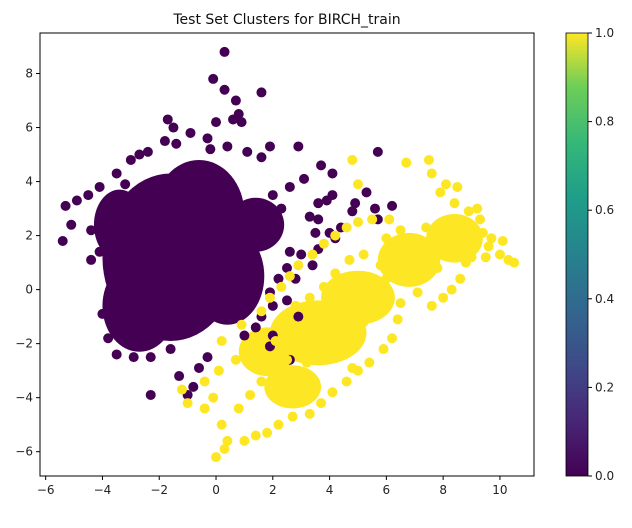 The height and width of the screenshot is (528, 632). Describe the element at coordinates (24, 452) in the screenshot. I see `y-tick-label: −6` at that location.